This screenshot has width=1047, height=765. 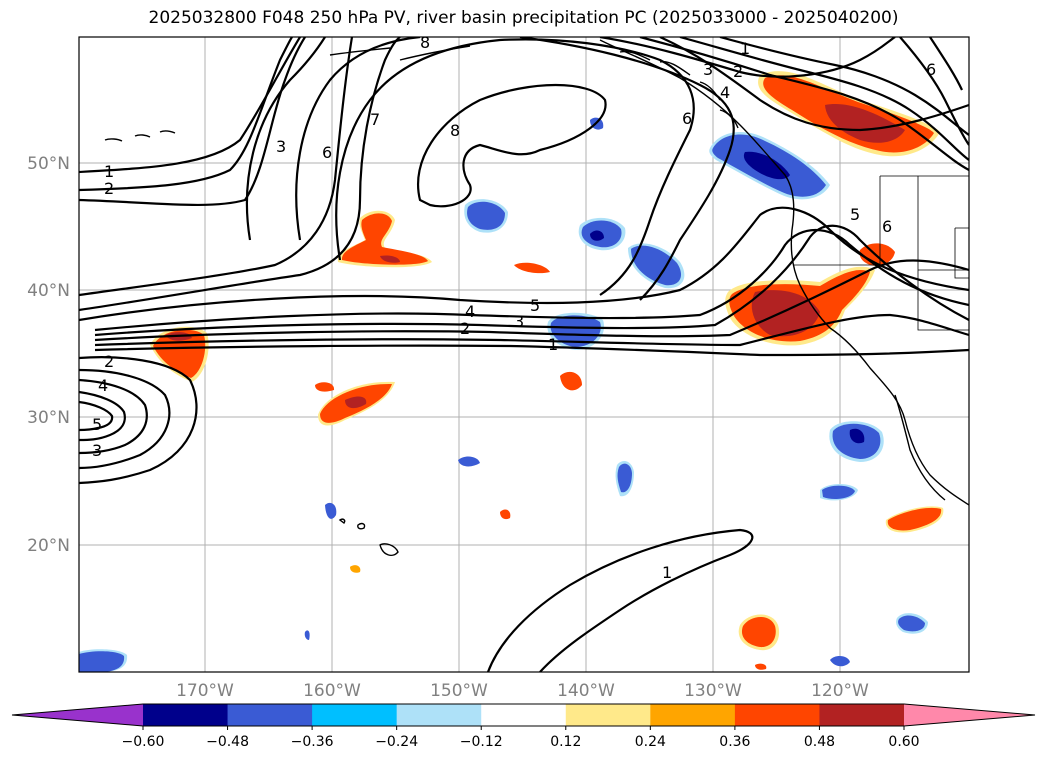 I want to click on colorbar-tick-label: −0.48, so click(x=227, y=742).